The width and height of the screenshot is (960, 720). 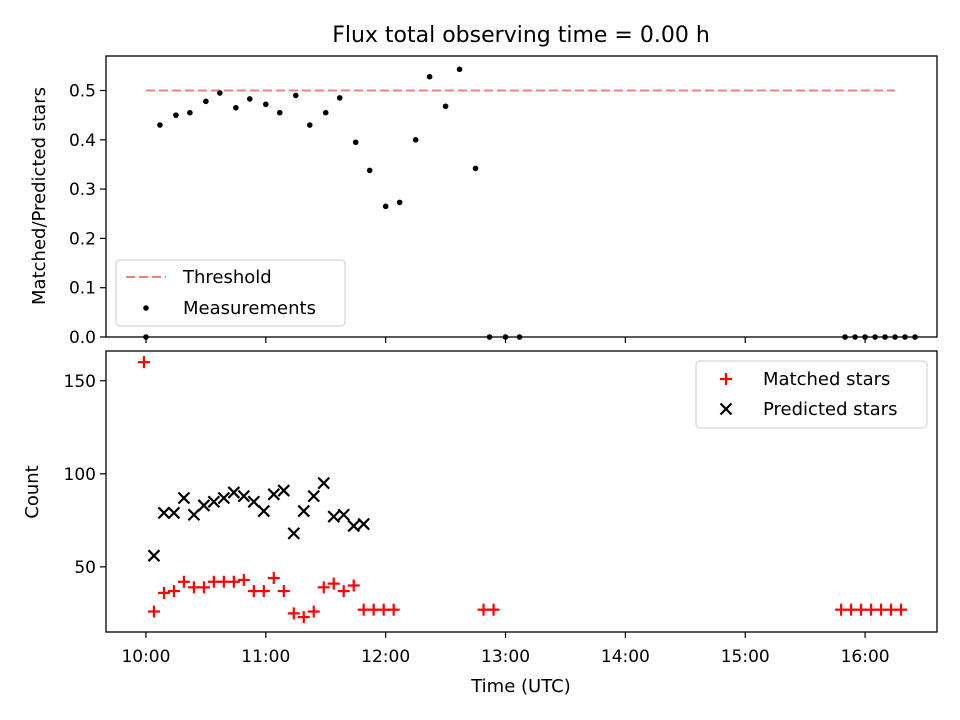 What do you see at coordinates (87, 215) in the screenshot?
I see `top-yticks: 0.0 0.1 0.2 0.3 0.4 0.5` at bounding box center [87, 215].